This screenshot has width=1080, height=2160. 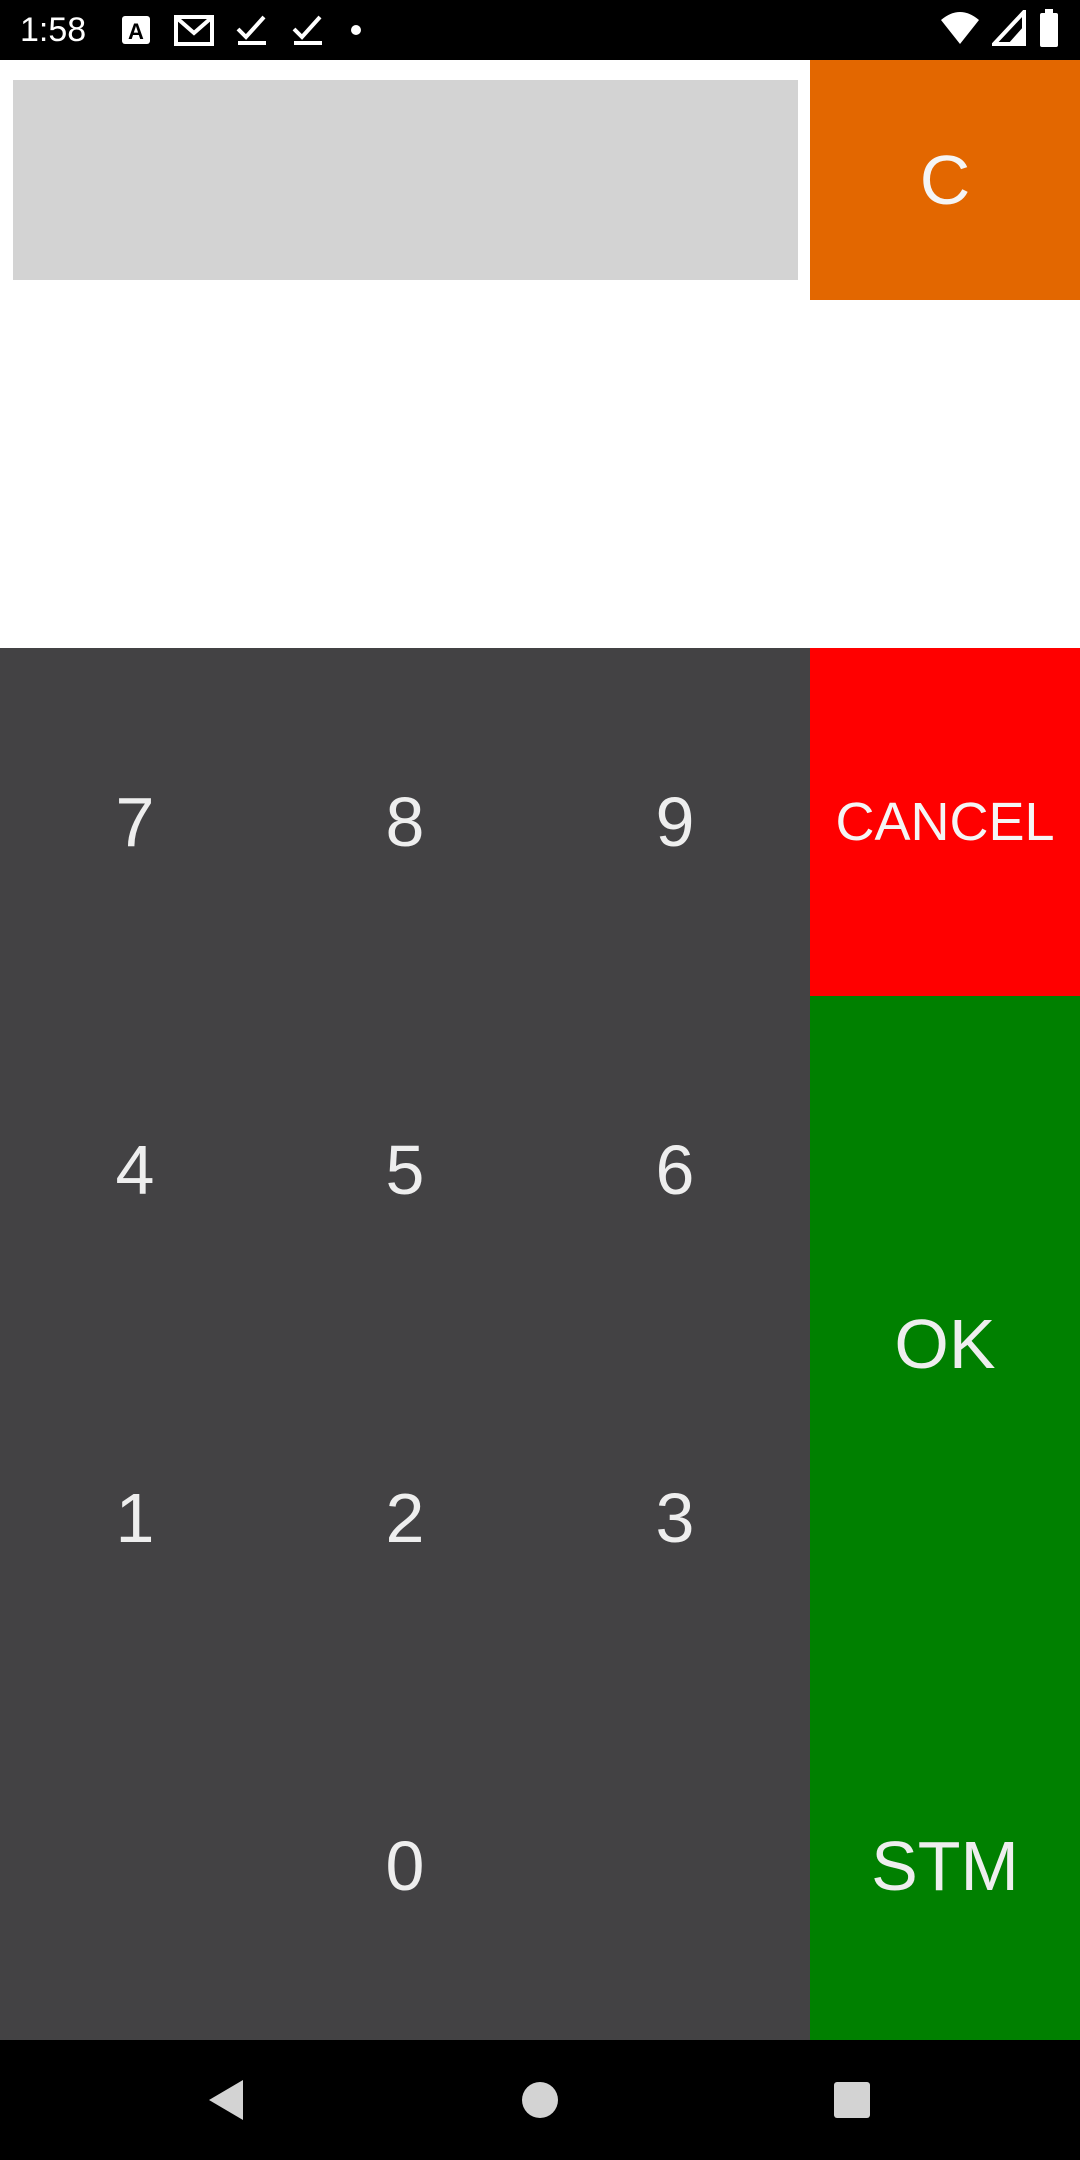 I want to click on clear-button: C, so click(x=945, y=180).